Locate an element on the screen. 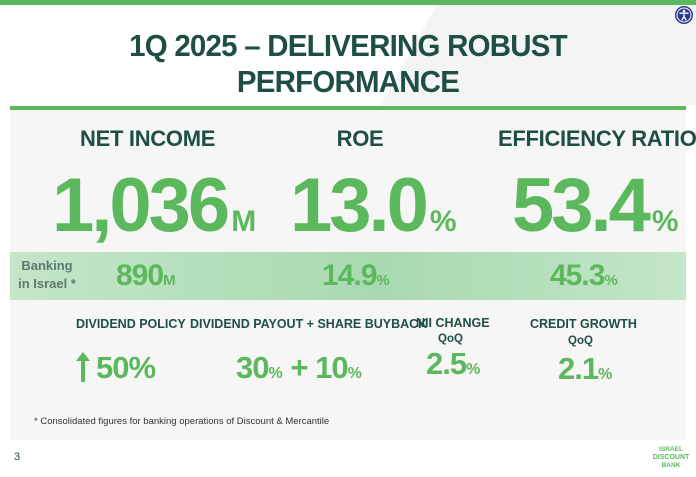 Image resolution: width=696 pixels, height=477 pixels. kpi-value-efficiency-ratio: 53.4% is located at coordinates (595, 205).